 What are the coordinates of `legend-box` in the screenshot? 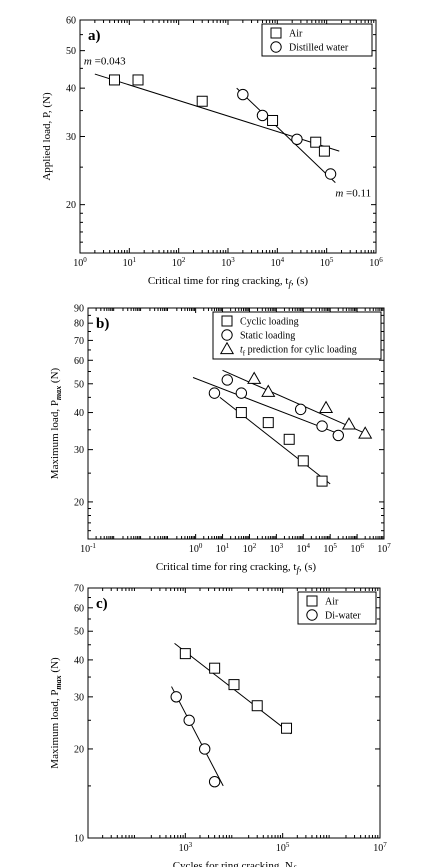 It's located at (297, 335).